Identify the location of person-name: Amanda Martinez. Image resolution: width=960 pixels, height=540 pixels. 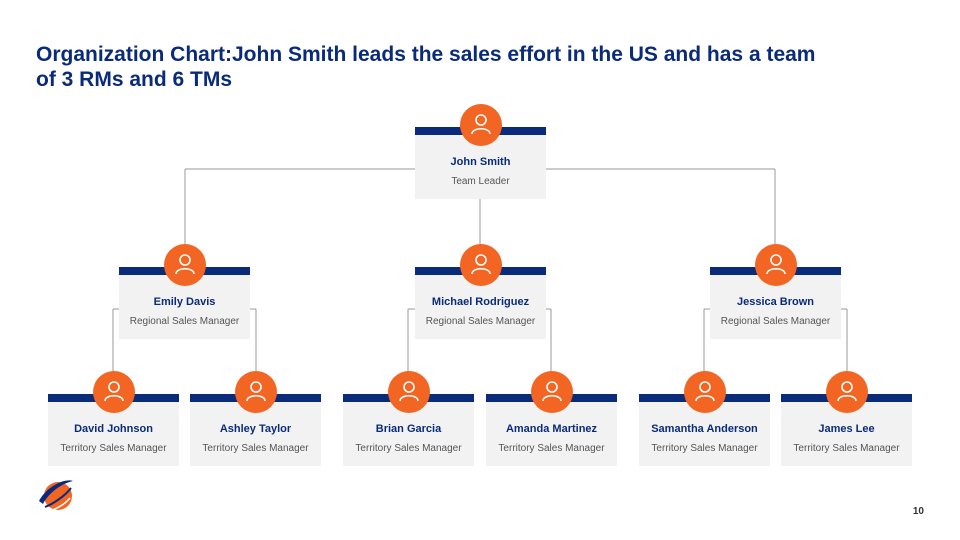
(551, 429).